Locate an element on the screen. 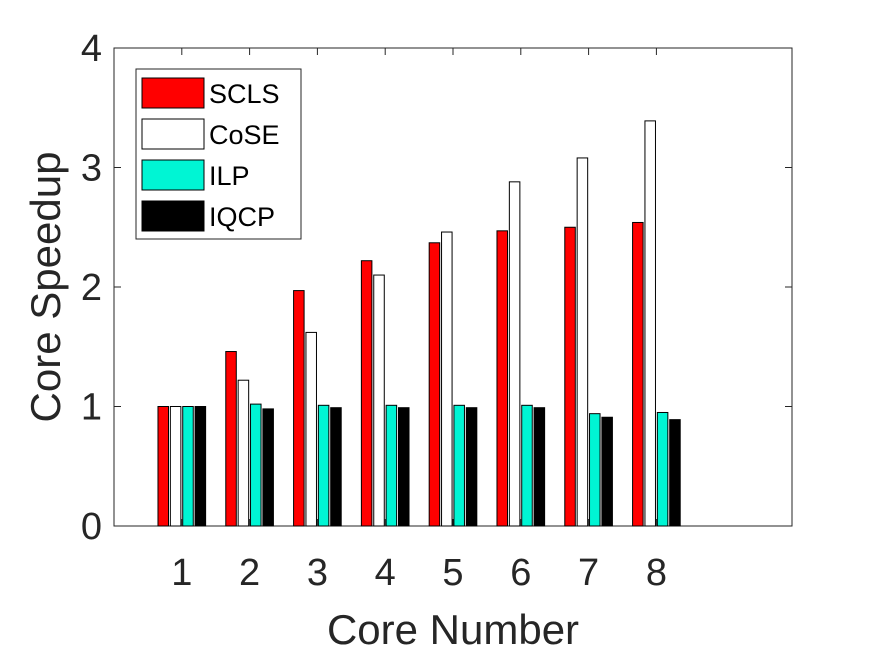  legend-swatch-iqcp is located at coordinates (173, 216).